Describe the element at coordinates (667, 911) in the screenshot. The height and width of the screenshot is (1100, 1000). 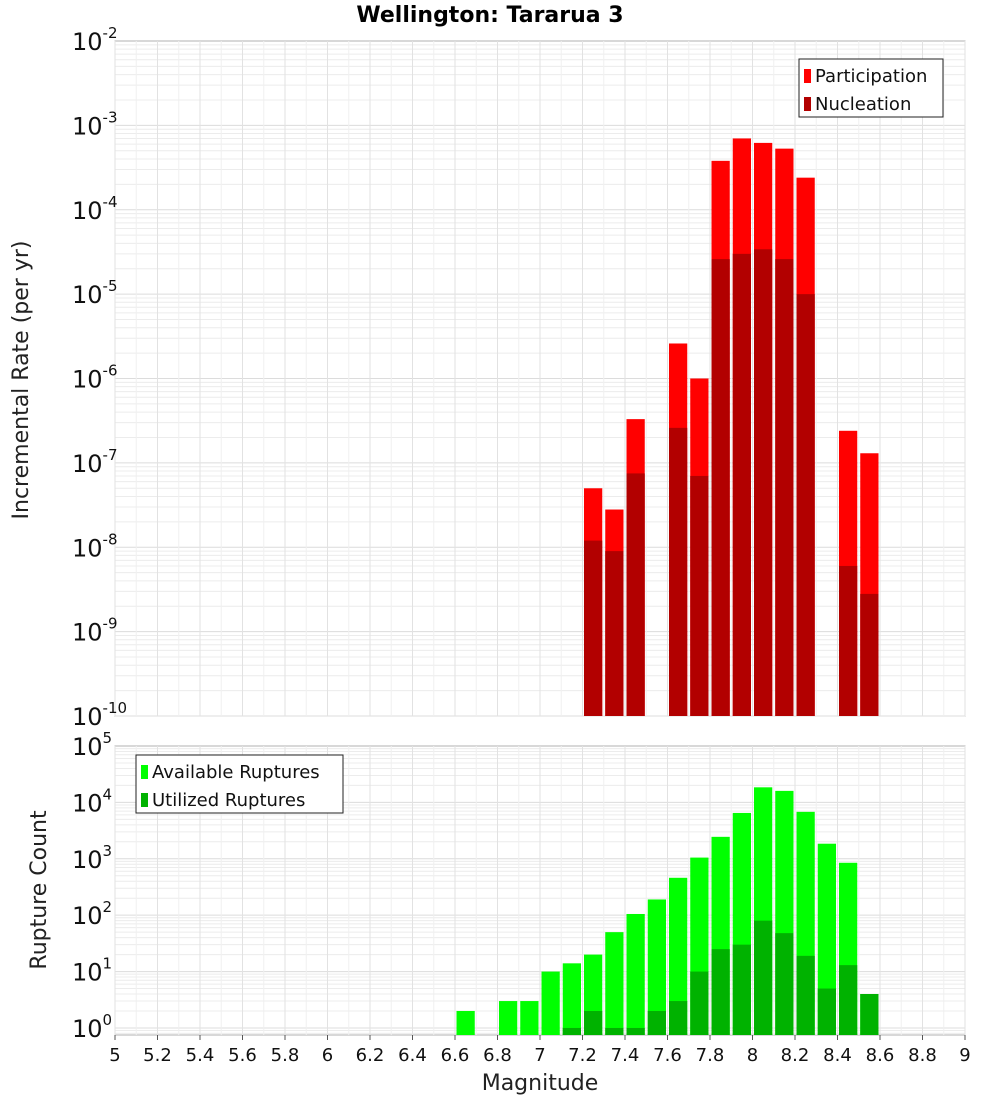
I see `count-bars` at that location.